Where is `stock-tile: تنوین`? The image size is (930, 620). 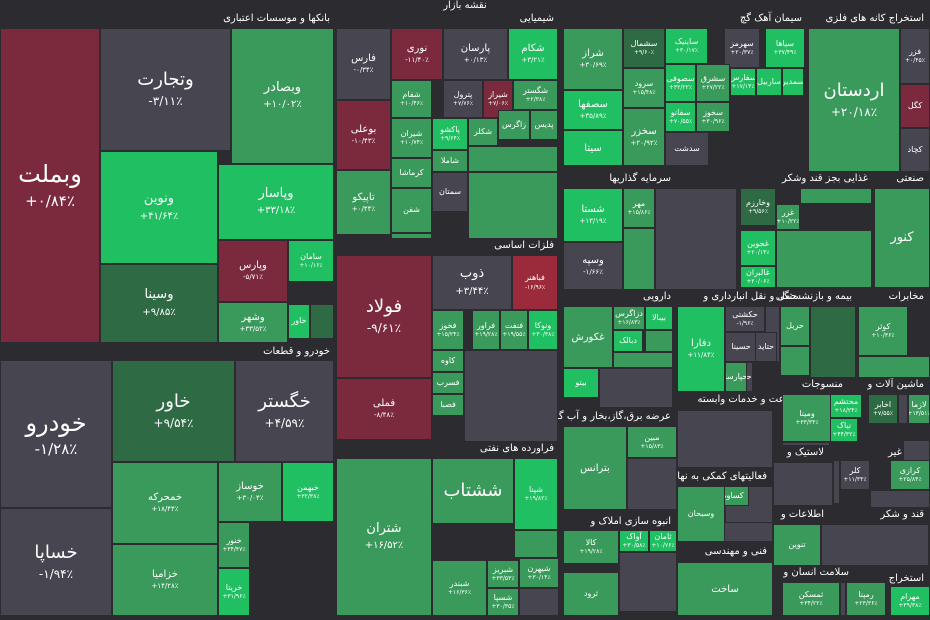
stock-tile: تنوین is located at coordinates (797, 545).